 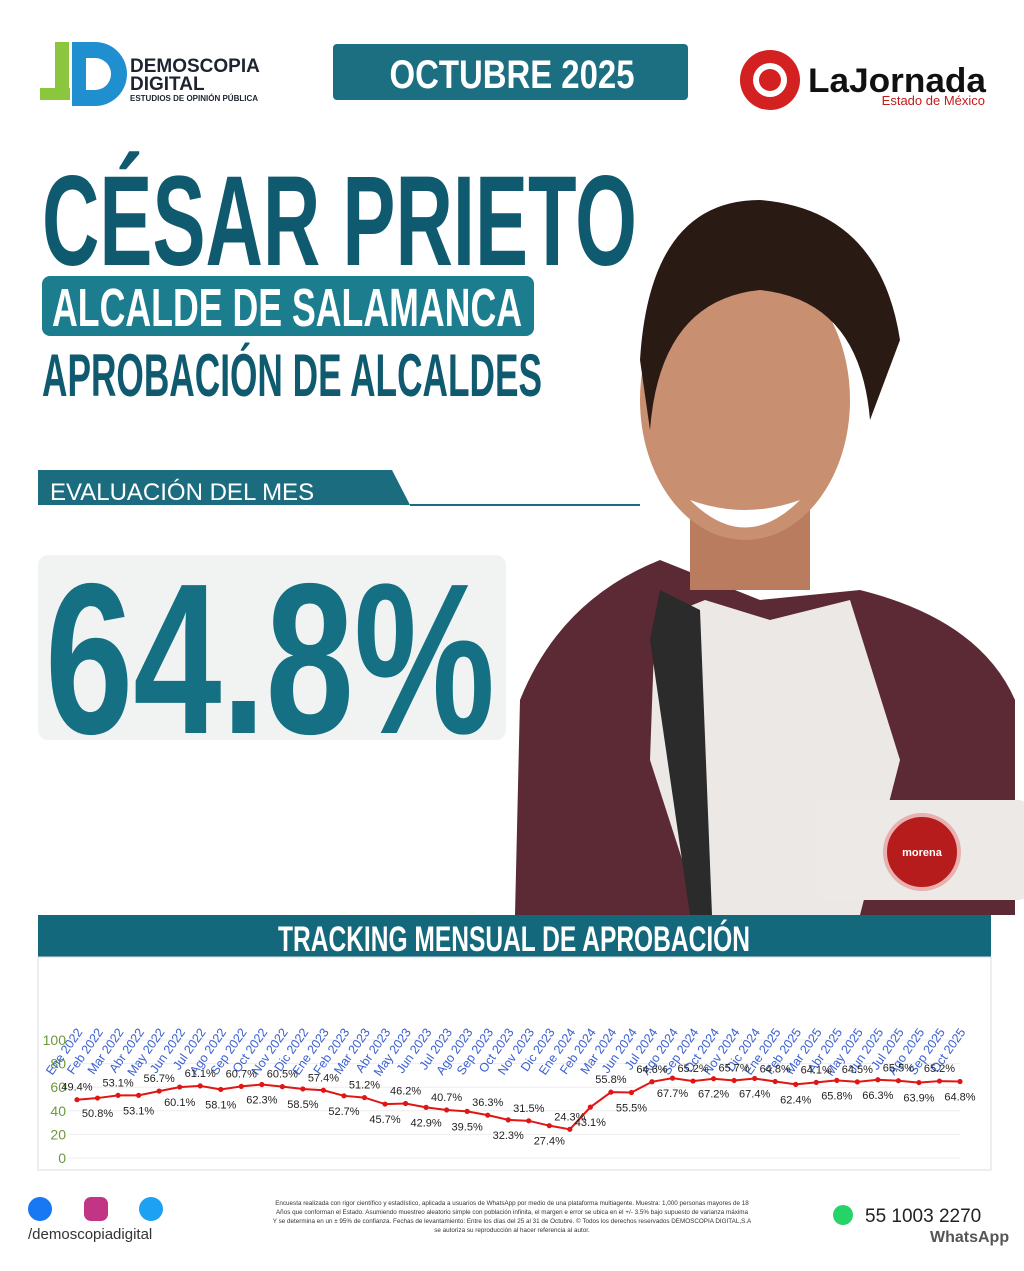 I want to click on value-label: 61.1%, so click(x=200, y=1074).